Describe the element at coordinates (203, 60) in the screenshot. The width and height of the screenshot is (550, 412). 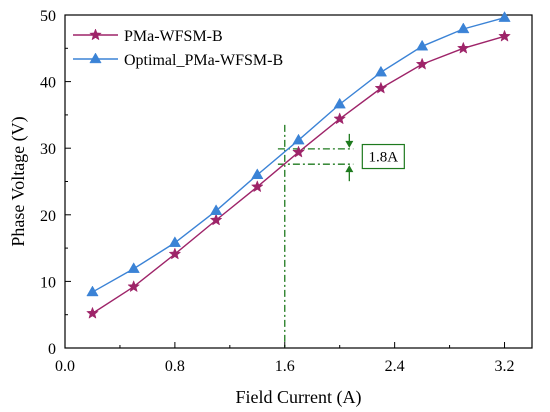
I see `legend-label: Optimal_PMa-WFSM-B` at that location.